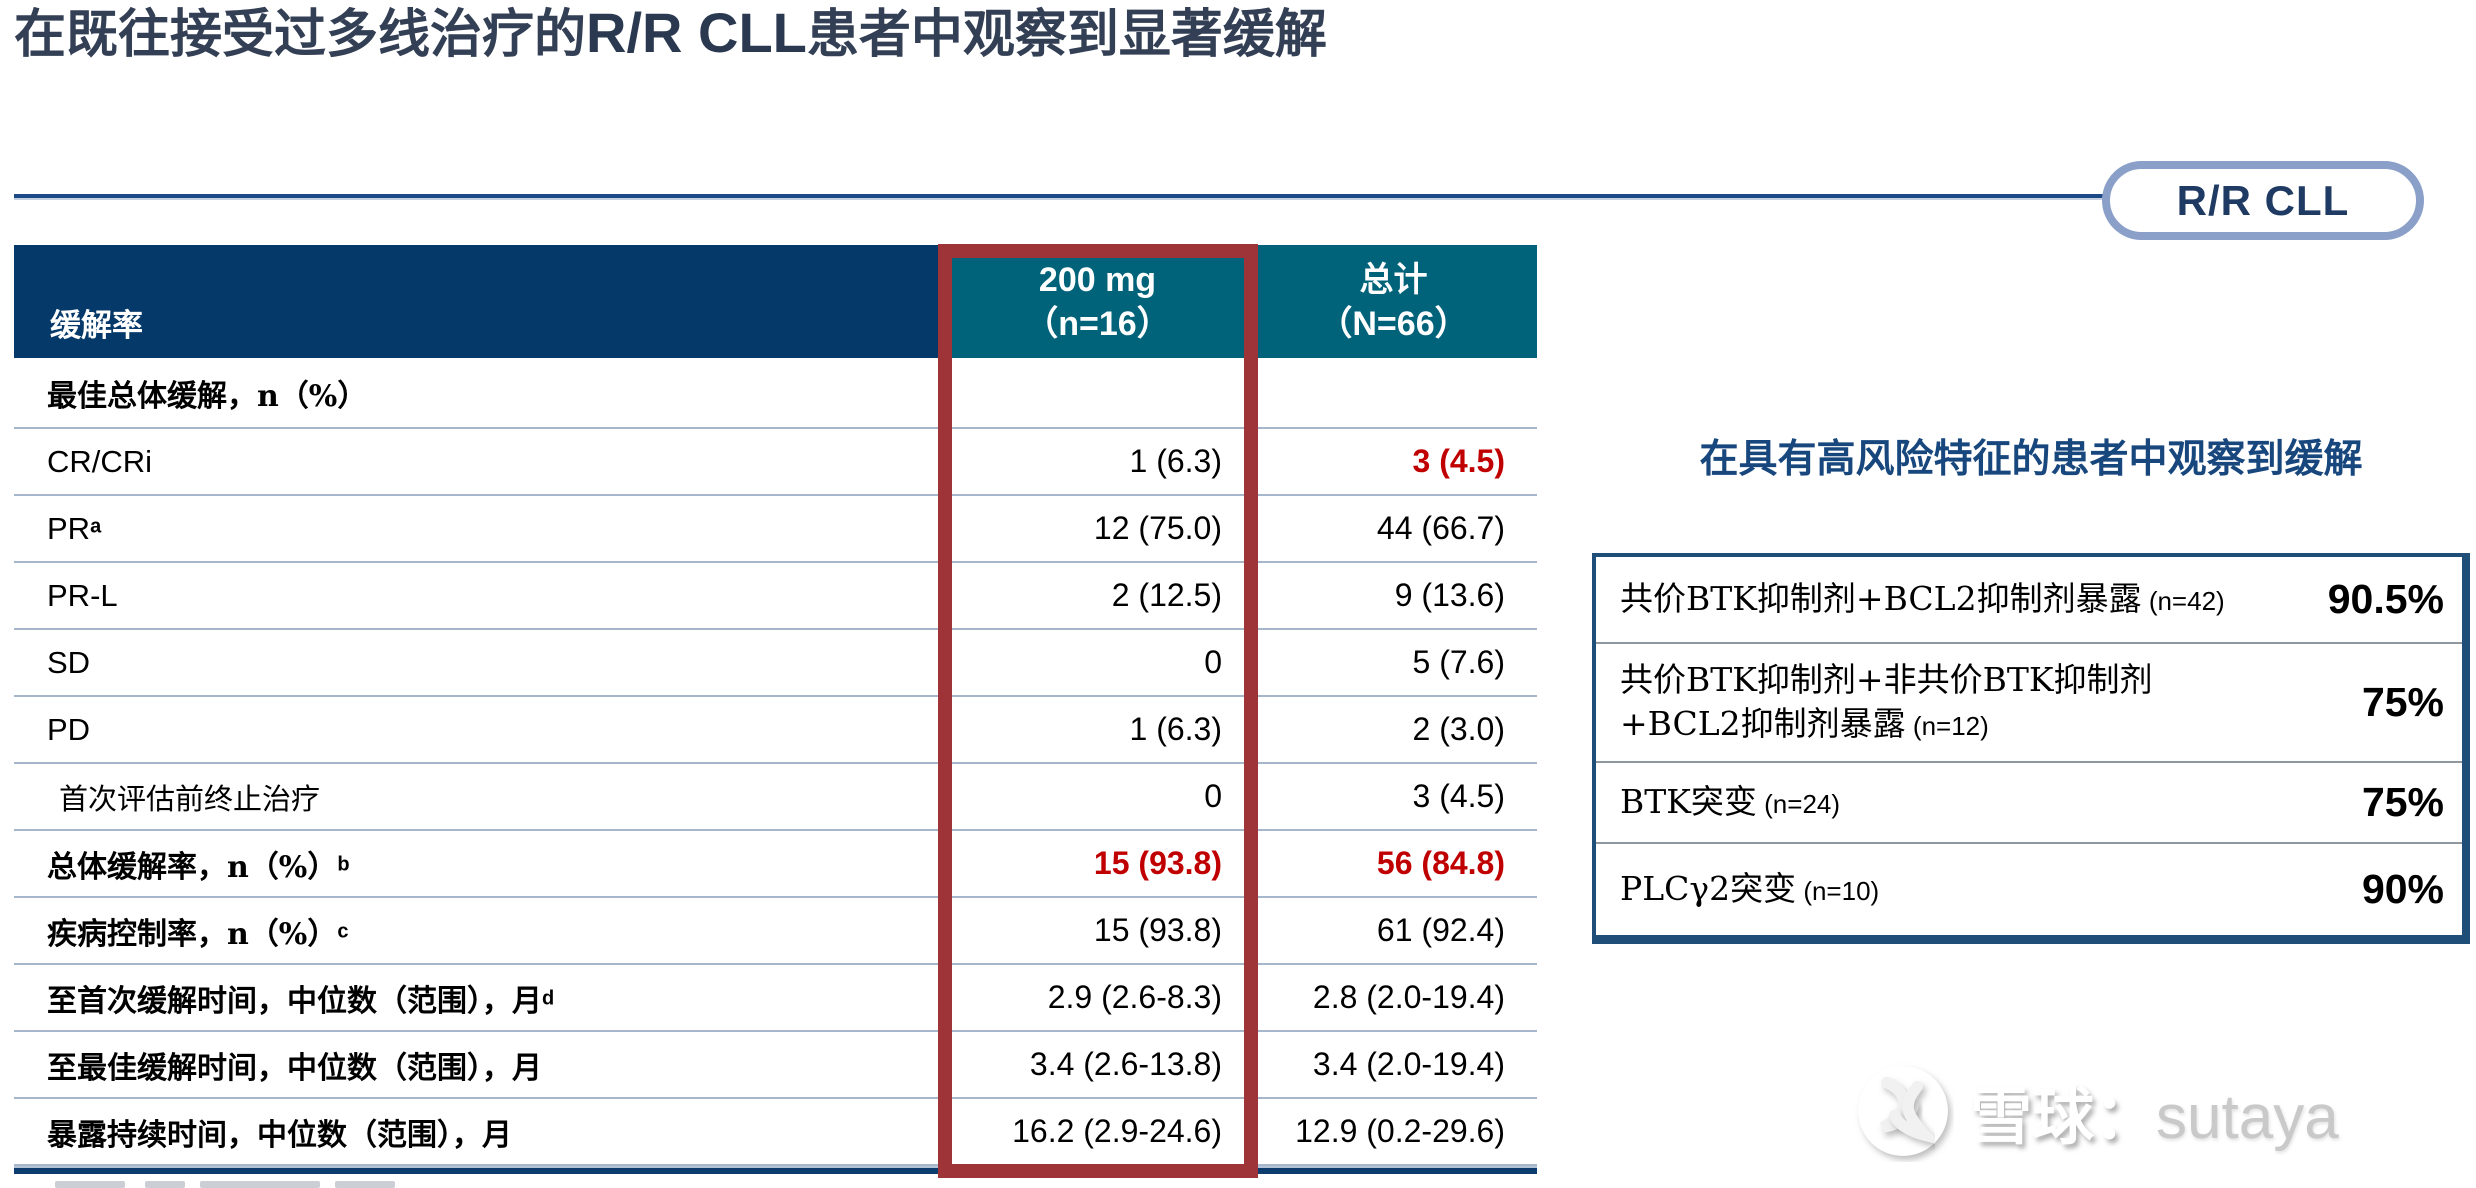 This screenshot has height=1188, width=2476. Describe the element at coordinates (294, 1001) in the screenshot. I see `row-label: 至首次缓解时间，中位数（范围），月` at that location.